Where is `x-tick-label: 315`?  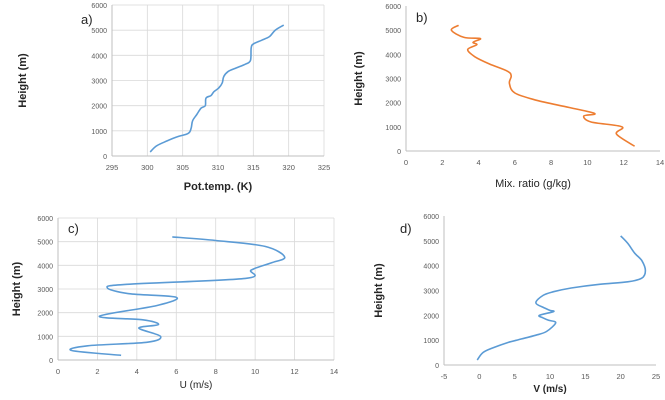 x-tick-label: 315 is located at coordinates (253, 167).